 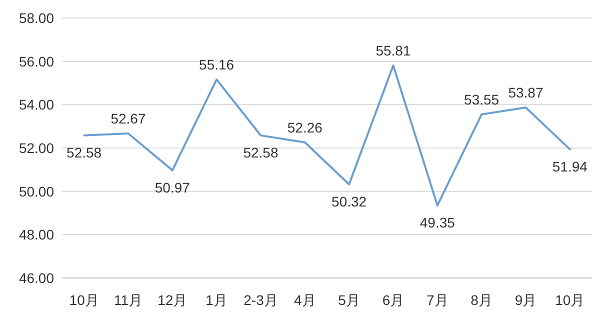 What do you see at coordinates (128, 118) in the screenshot?
I see `data-label: 52.67` at bounding box center [128, 118].